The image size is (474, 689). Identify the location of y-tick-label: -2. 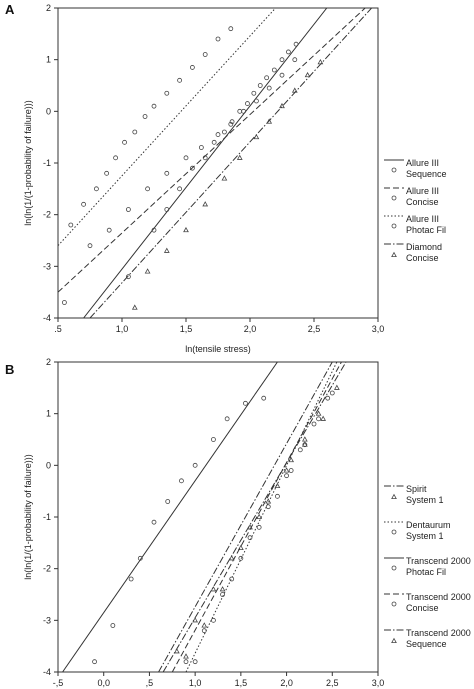
(47, 569).